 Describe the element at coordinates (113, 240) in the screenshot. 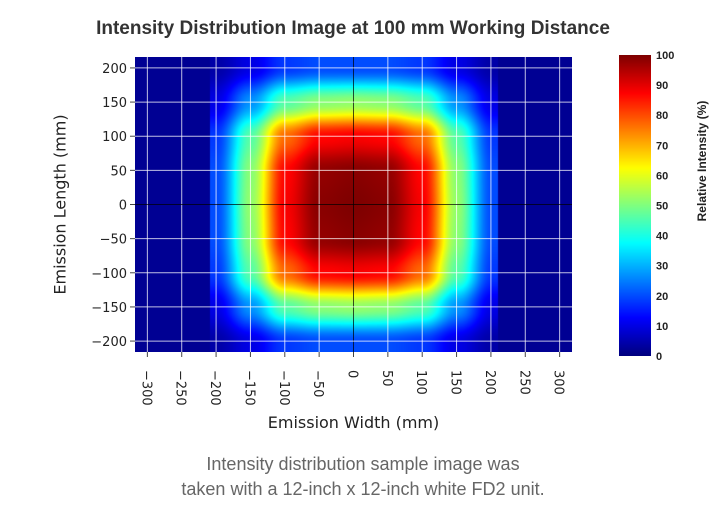

I see `y-tick-label: −50` at that location.